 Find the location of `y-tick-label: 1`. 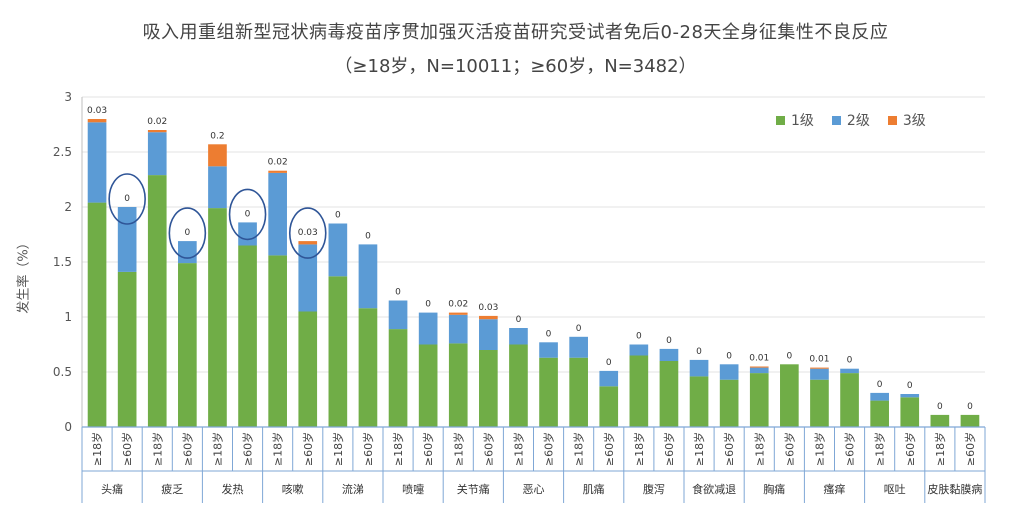

y-tick-label: 1 is located at coordinates (68, 317).